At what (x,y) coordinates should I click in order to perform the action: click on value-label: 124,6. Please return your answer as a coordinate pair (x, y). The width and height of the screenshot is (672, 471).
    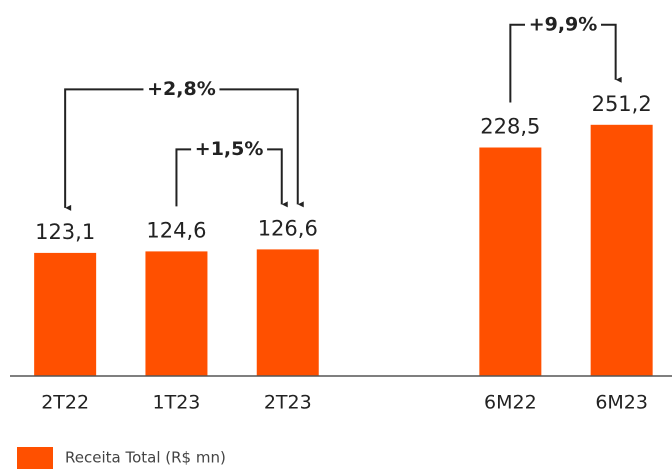
    Looking at the image, I should click on (176, 230).